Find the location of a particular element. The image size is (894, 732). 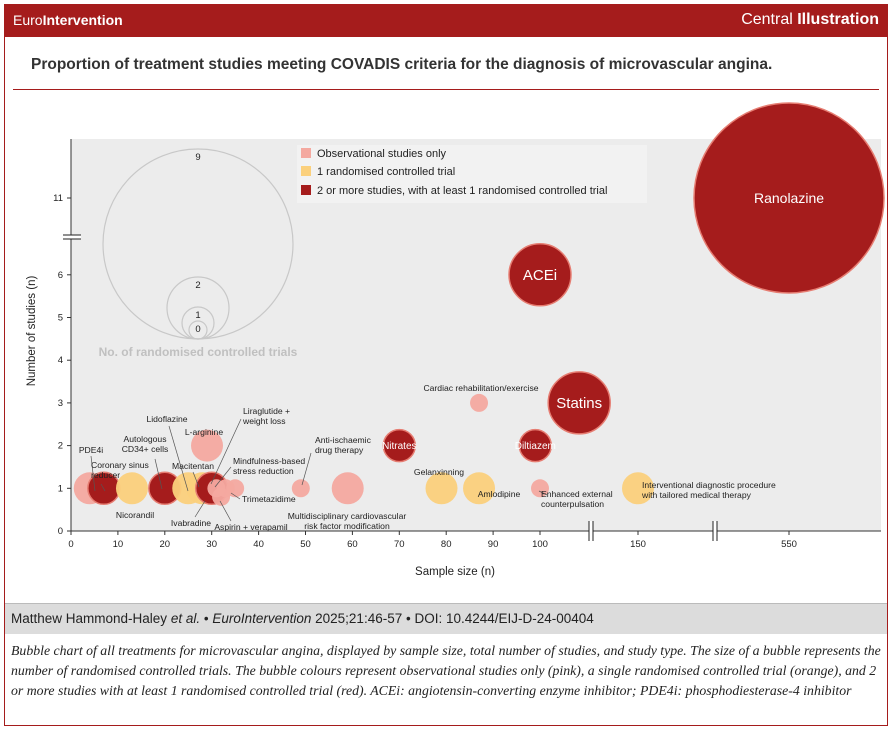

legend-swatch-observational is located at coordinates (306, 153).